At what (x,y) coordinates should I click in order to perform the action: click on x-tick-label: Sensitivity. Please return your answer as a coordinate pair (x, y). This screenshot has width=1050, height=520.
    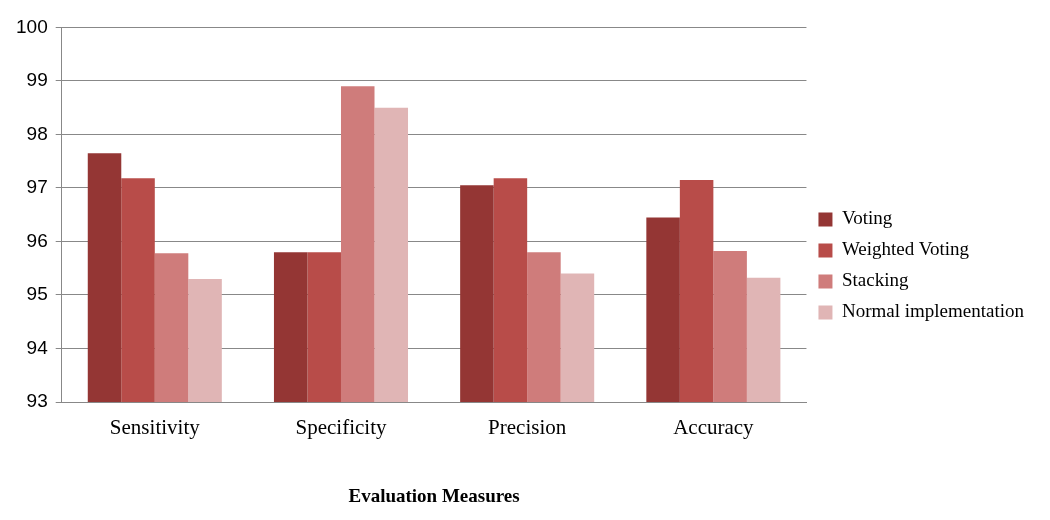
    Looking at the image, I should click on (155, 427).